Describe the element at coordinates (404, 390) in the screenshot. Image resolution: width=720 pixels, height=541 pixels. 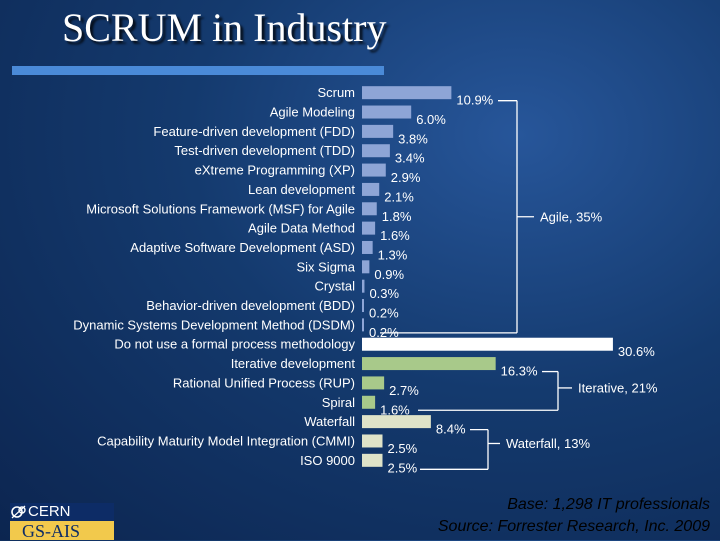
I see `value-label: 2.7%` at that location.